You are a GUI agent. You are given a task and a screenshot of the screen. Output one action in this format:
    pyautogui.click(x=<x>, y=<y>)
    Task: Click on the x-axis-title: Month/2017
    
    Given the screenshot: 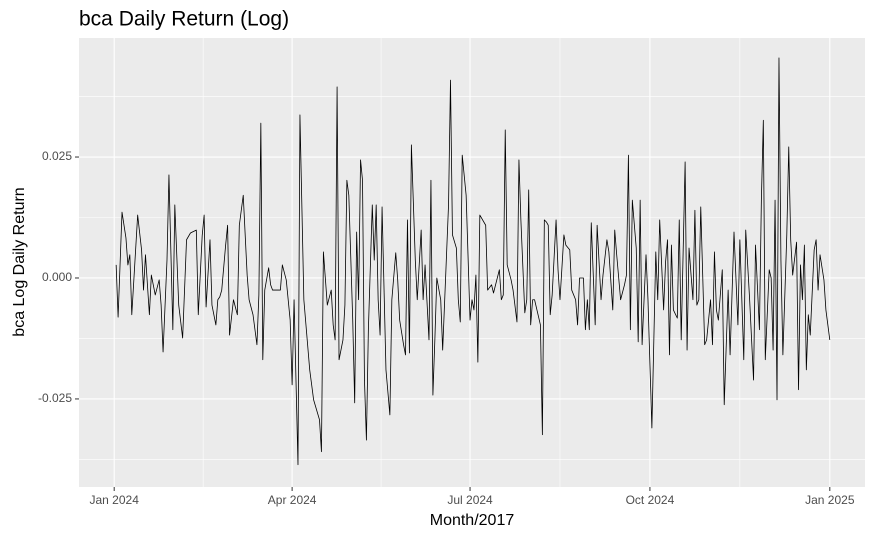 What is the action you would take?
    pyautogui.click(x=472, y=520)
    